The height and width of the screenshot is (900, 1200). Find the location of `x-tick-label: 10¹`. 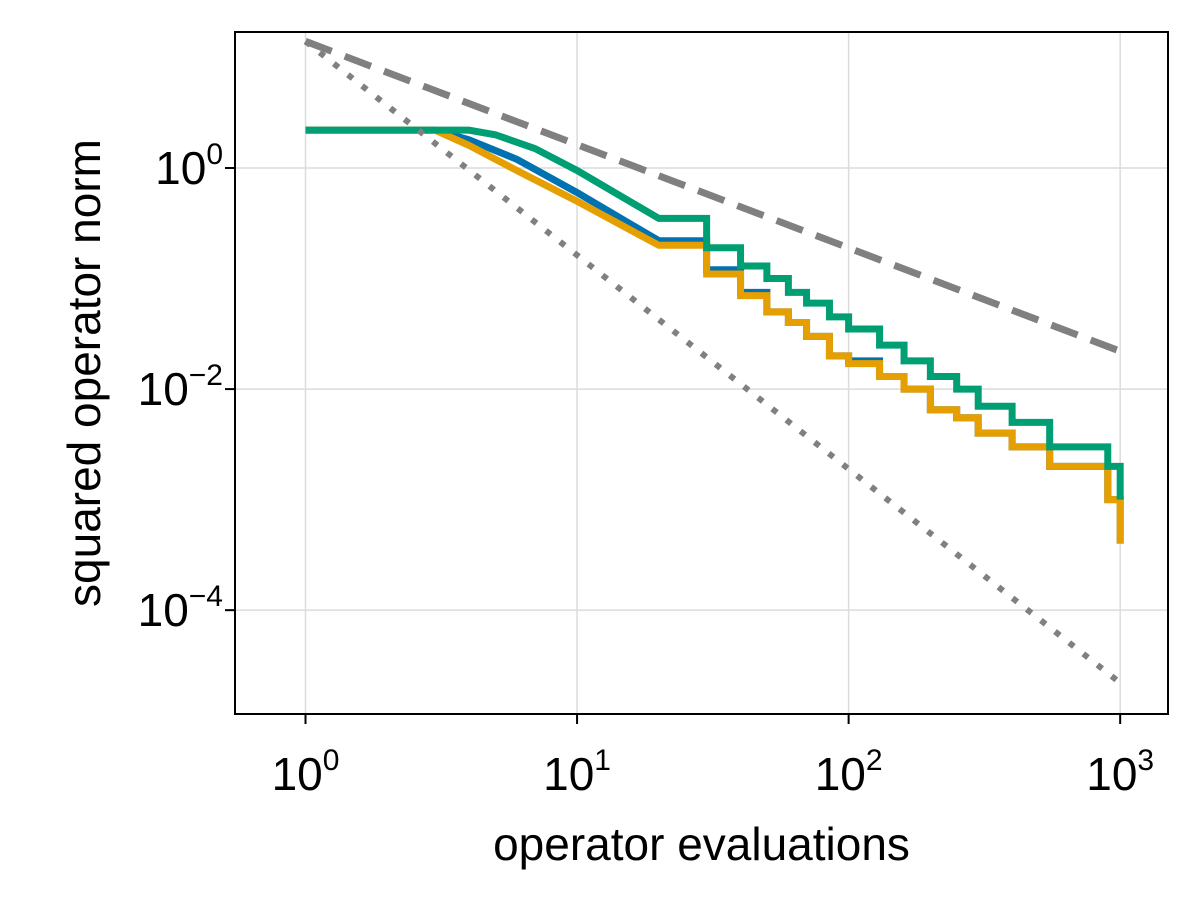

x-tick-label: 10¹ is located at coordinates (577, 772).